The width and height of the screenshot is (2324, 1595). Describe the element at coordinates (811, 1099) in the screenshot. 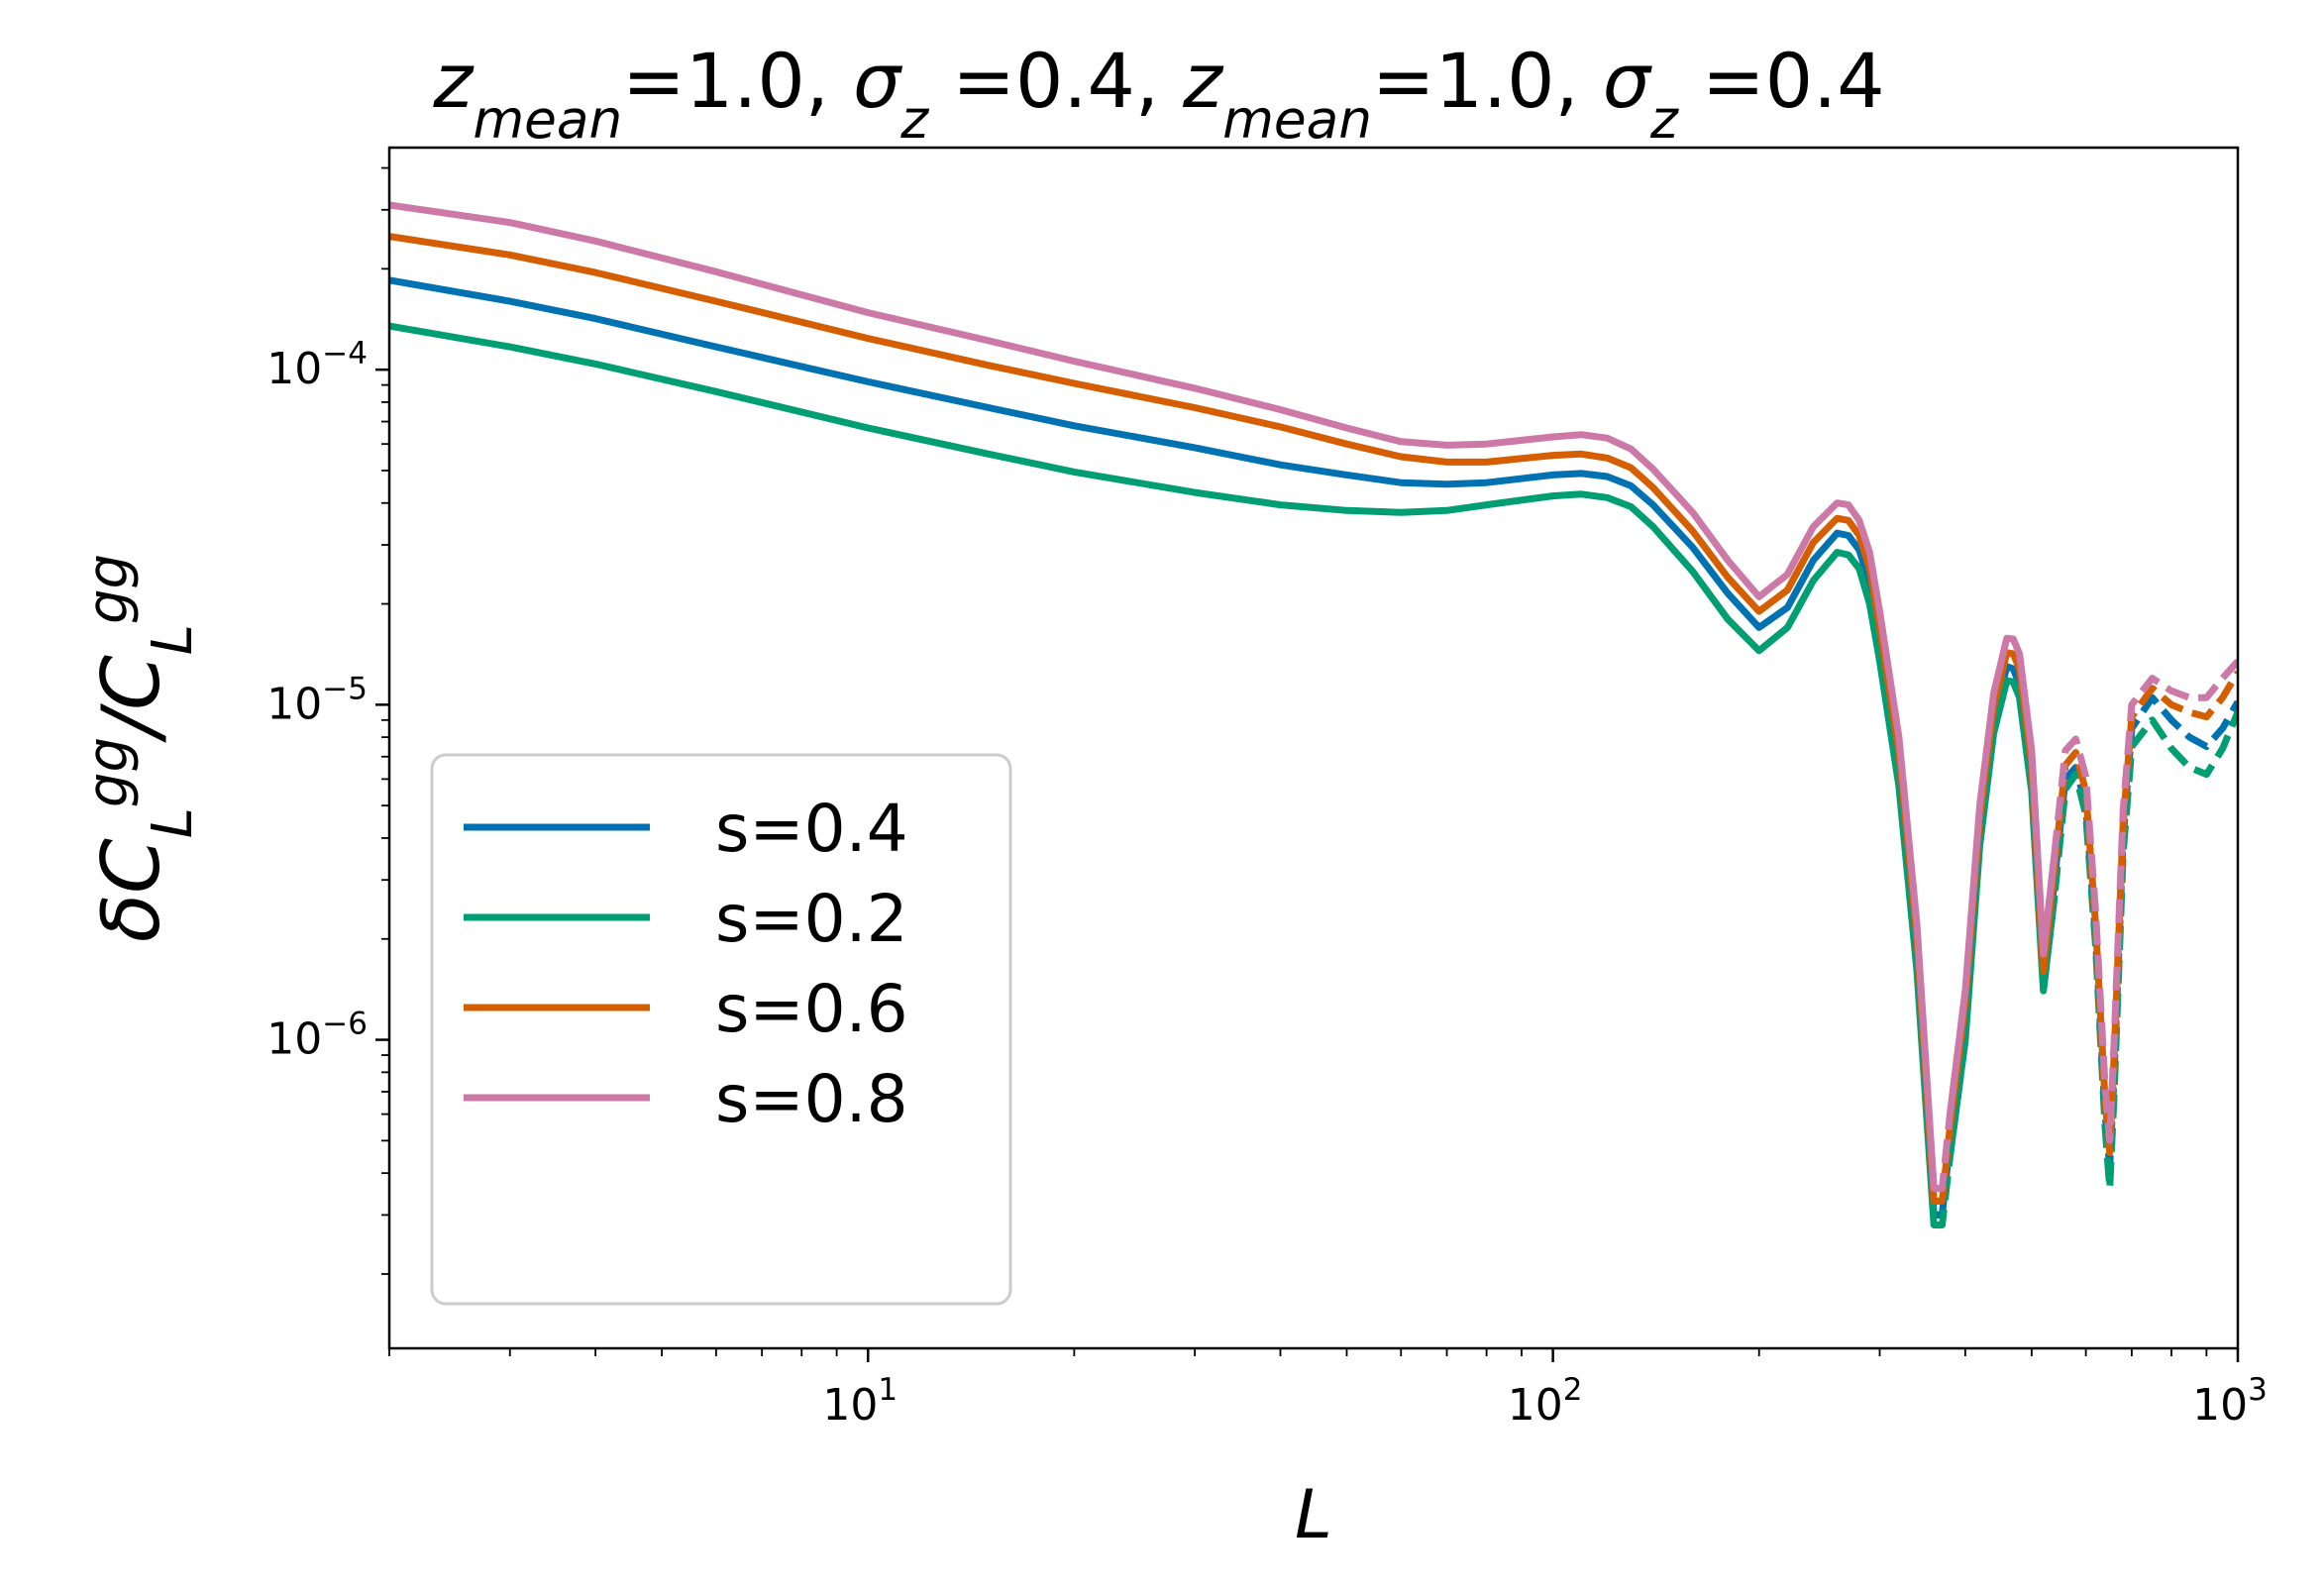

I see `legend-label: s=0.8` at that location.